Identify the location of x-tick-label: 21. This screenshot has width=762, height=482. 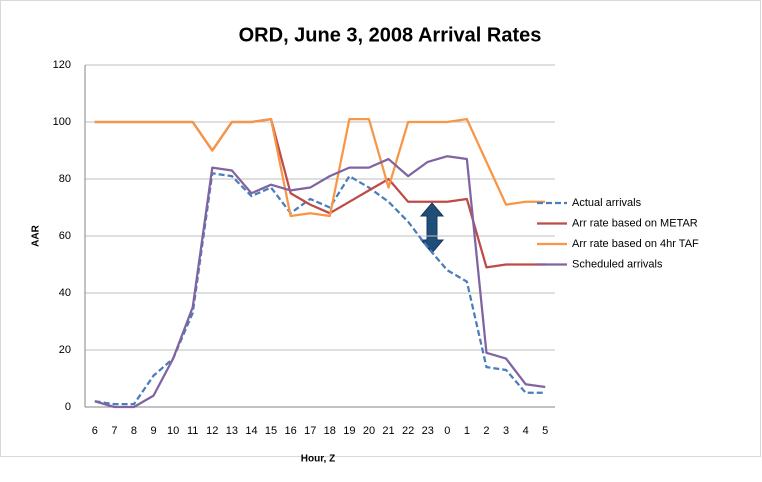
(388, 431).